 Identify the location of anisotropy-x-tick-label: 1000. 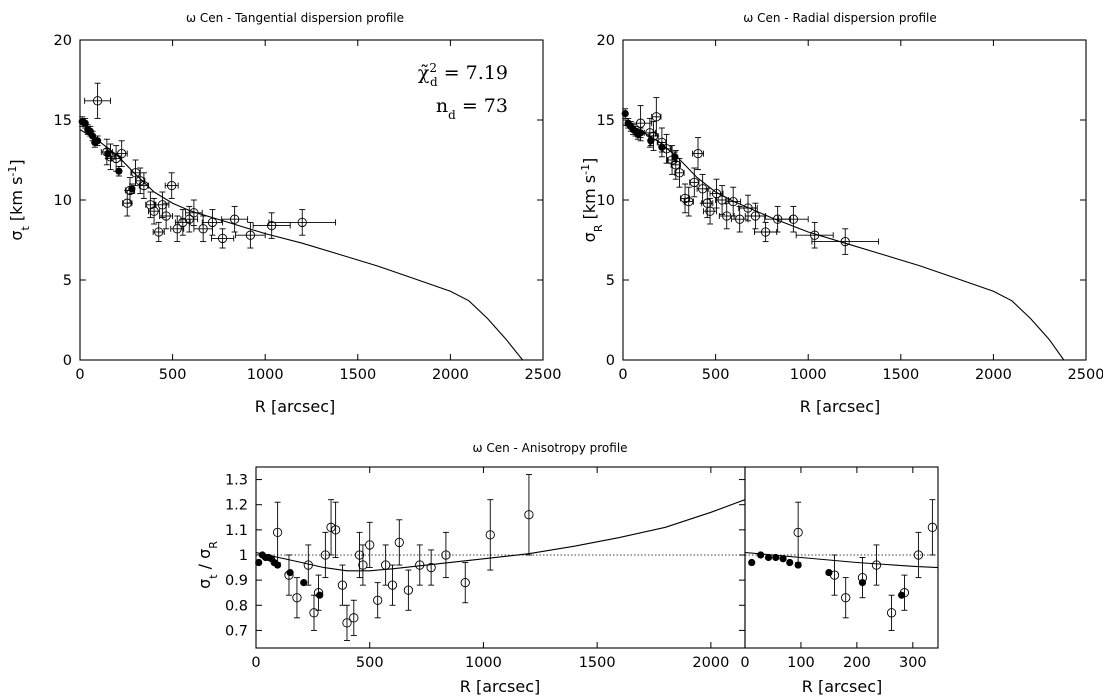
(483, 663).